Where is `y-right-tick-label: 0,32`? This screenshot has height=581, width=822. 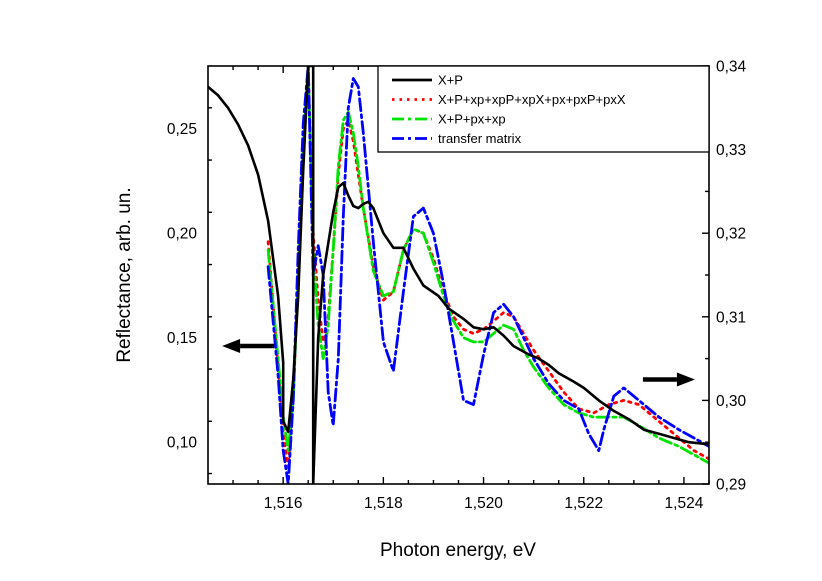 y-right-tick-label: 0,32 is located at coordinates (731, 234).